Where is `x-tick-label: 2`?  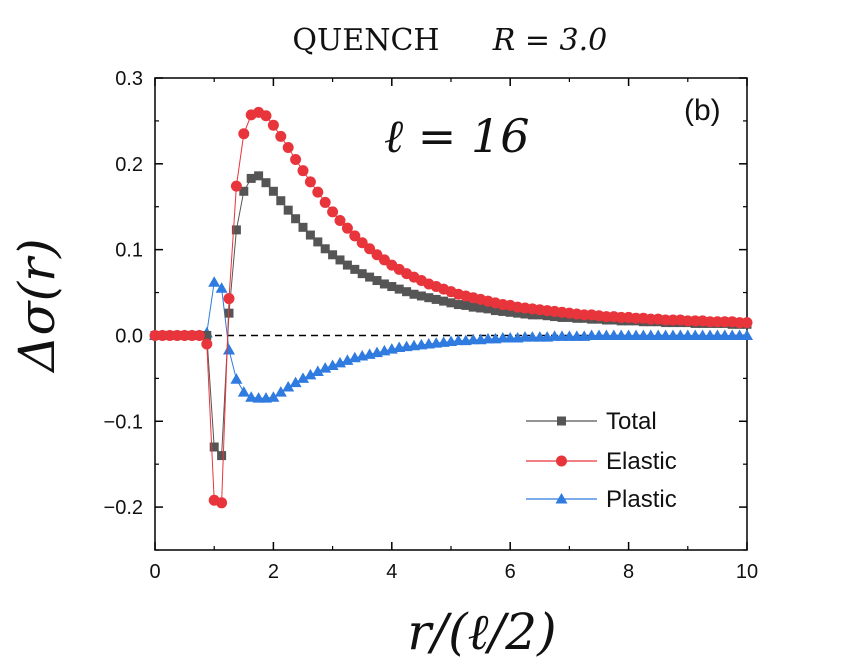
x-tick-label: 2 is located at coordinates (273, 572).